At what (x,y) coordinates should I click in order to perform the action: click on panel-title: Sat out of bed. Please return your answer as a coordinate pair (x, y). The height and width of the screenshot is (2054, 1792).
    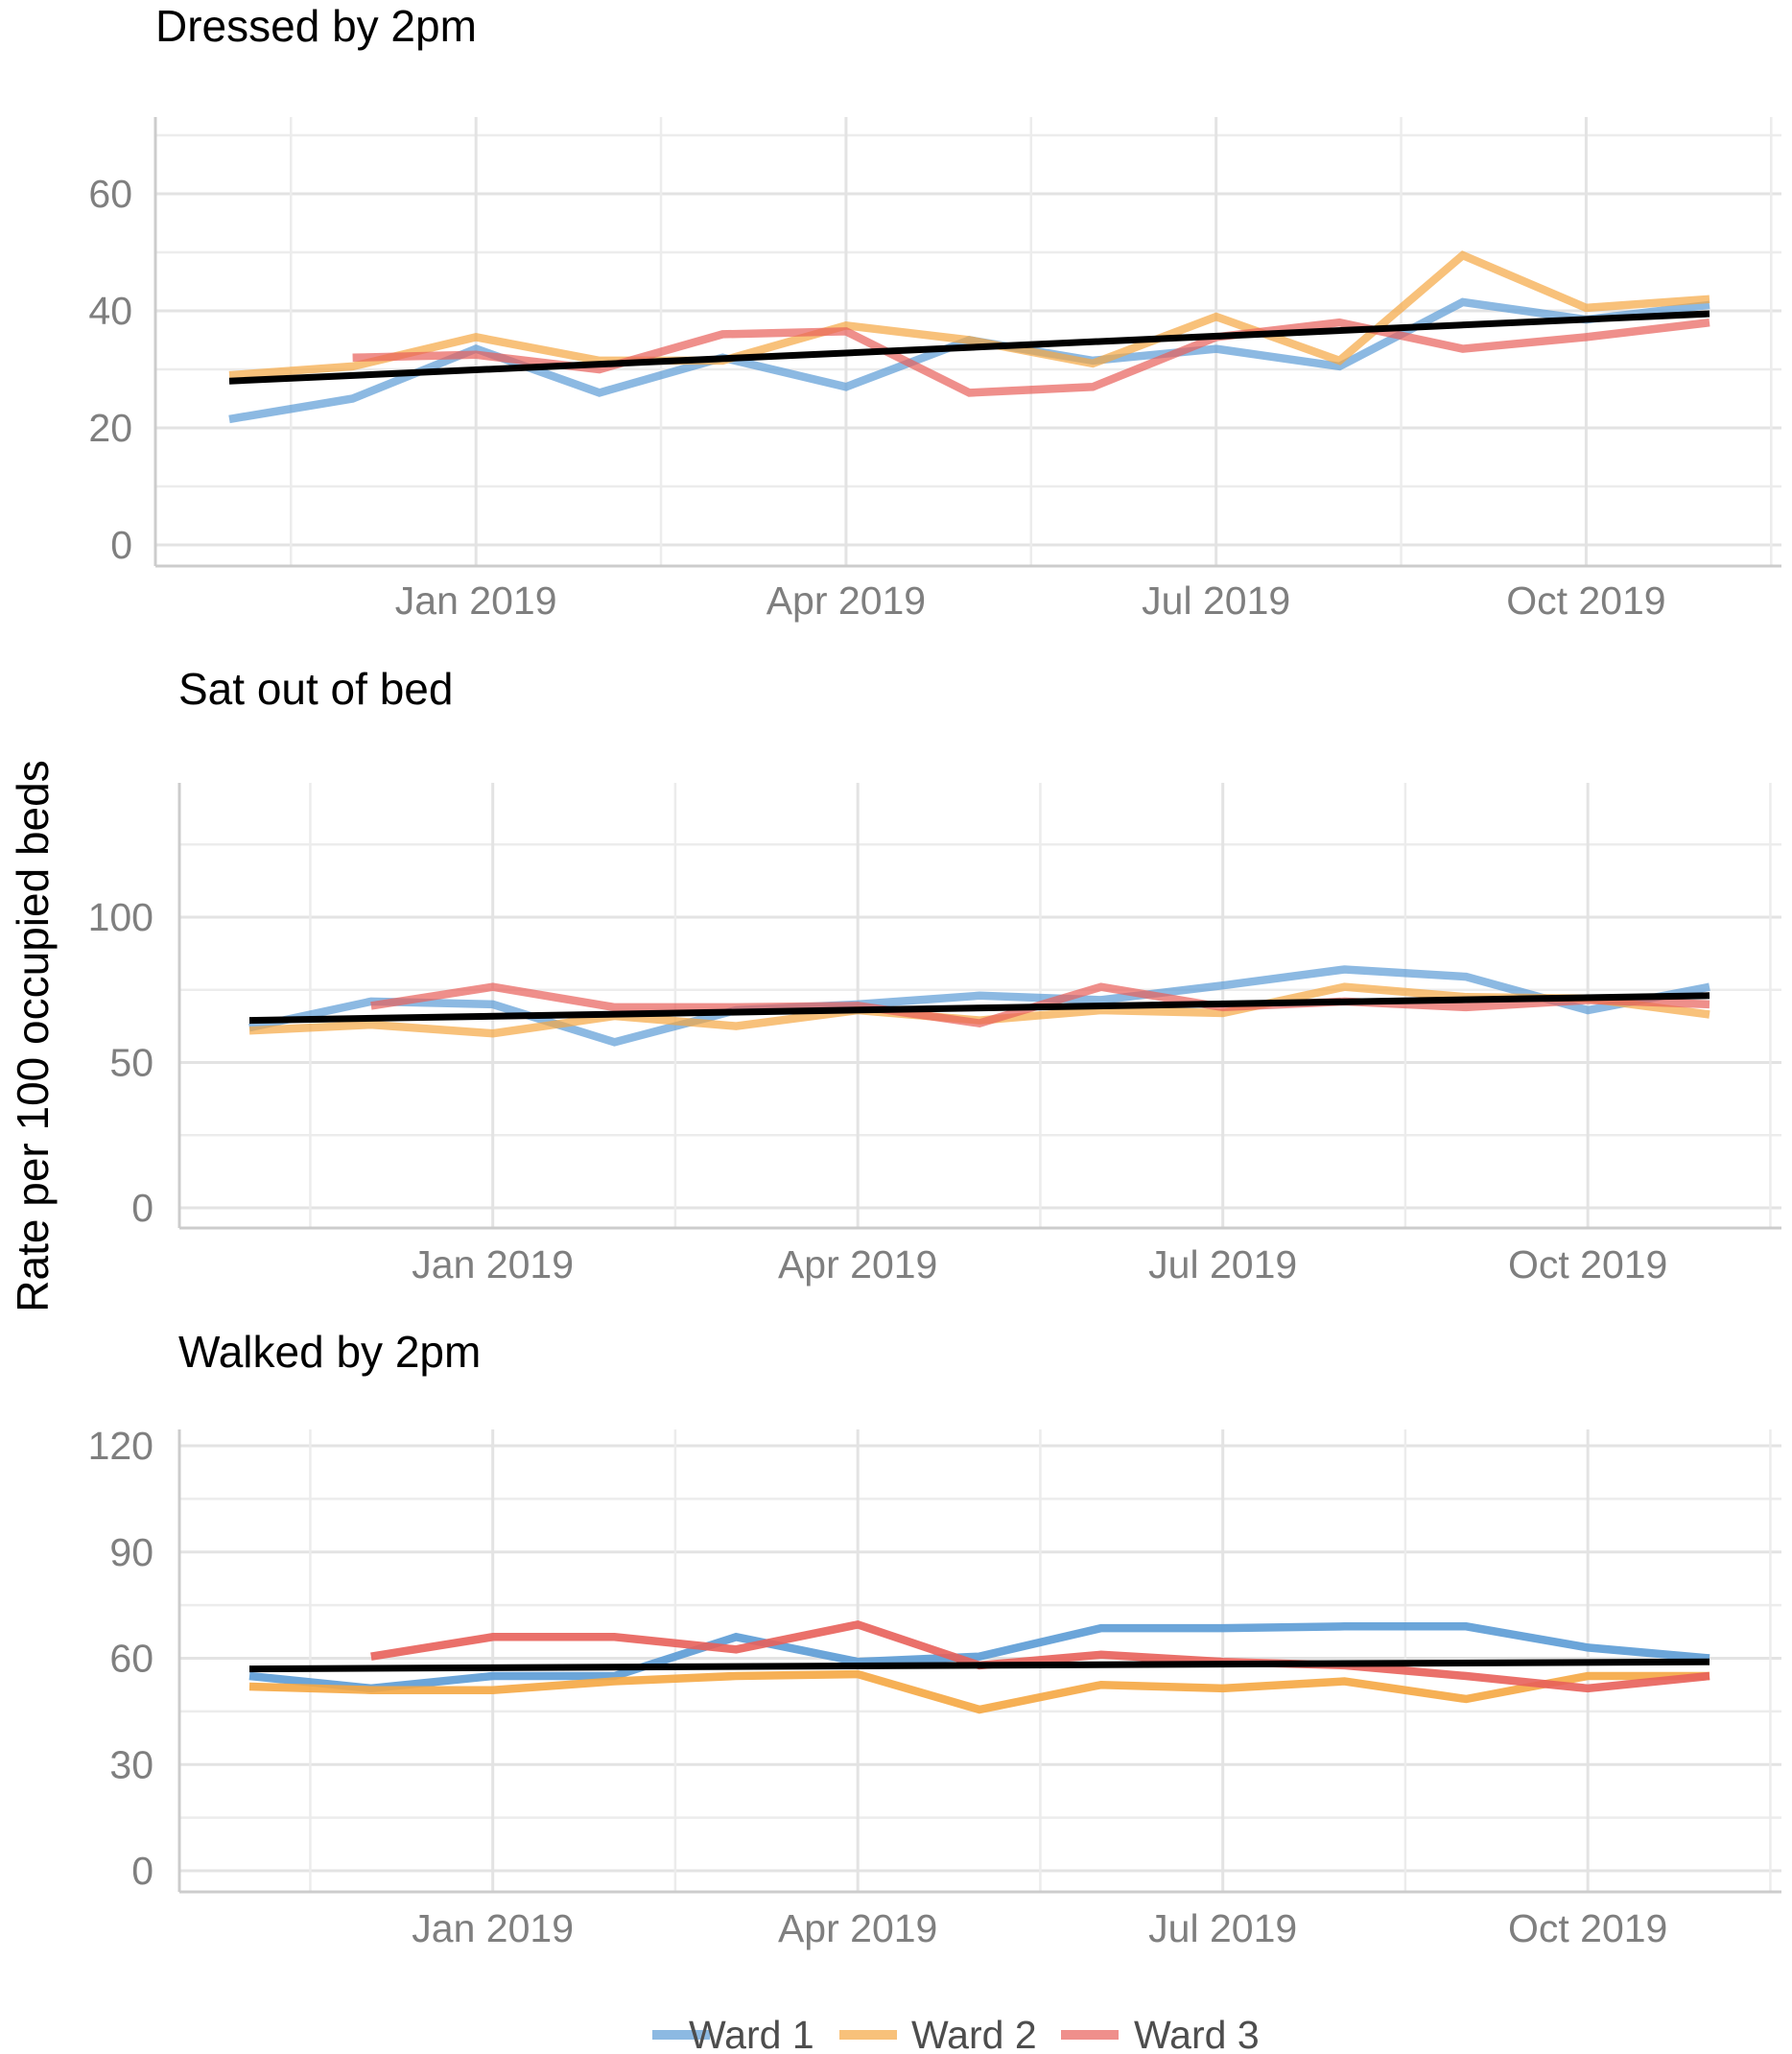
    Looking at the image, I should click on (315, 689).